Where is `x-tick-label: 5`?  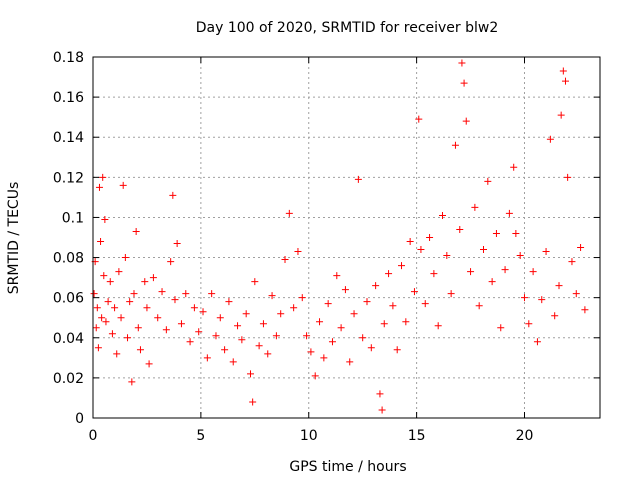
x-tick-label: 5 is located at coordinates (200, 436).